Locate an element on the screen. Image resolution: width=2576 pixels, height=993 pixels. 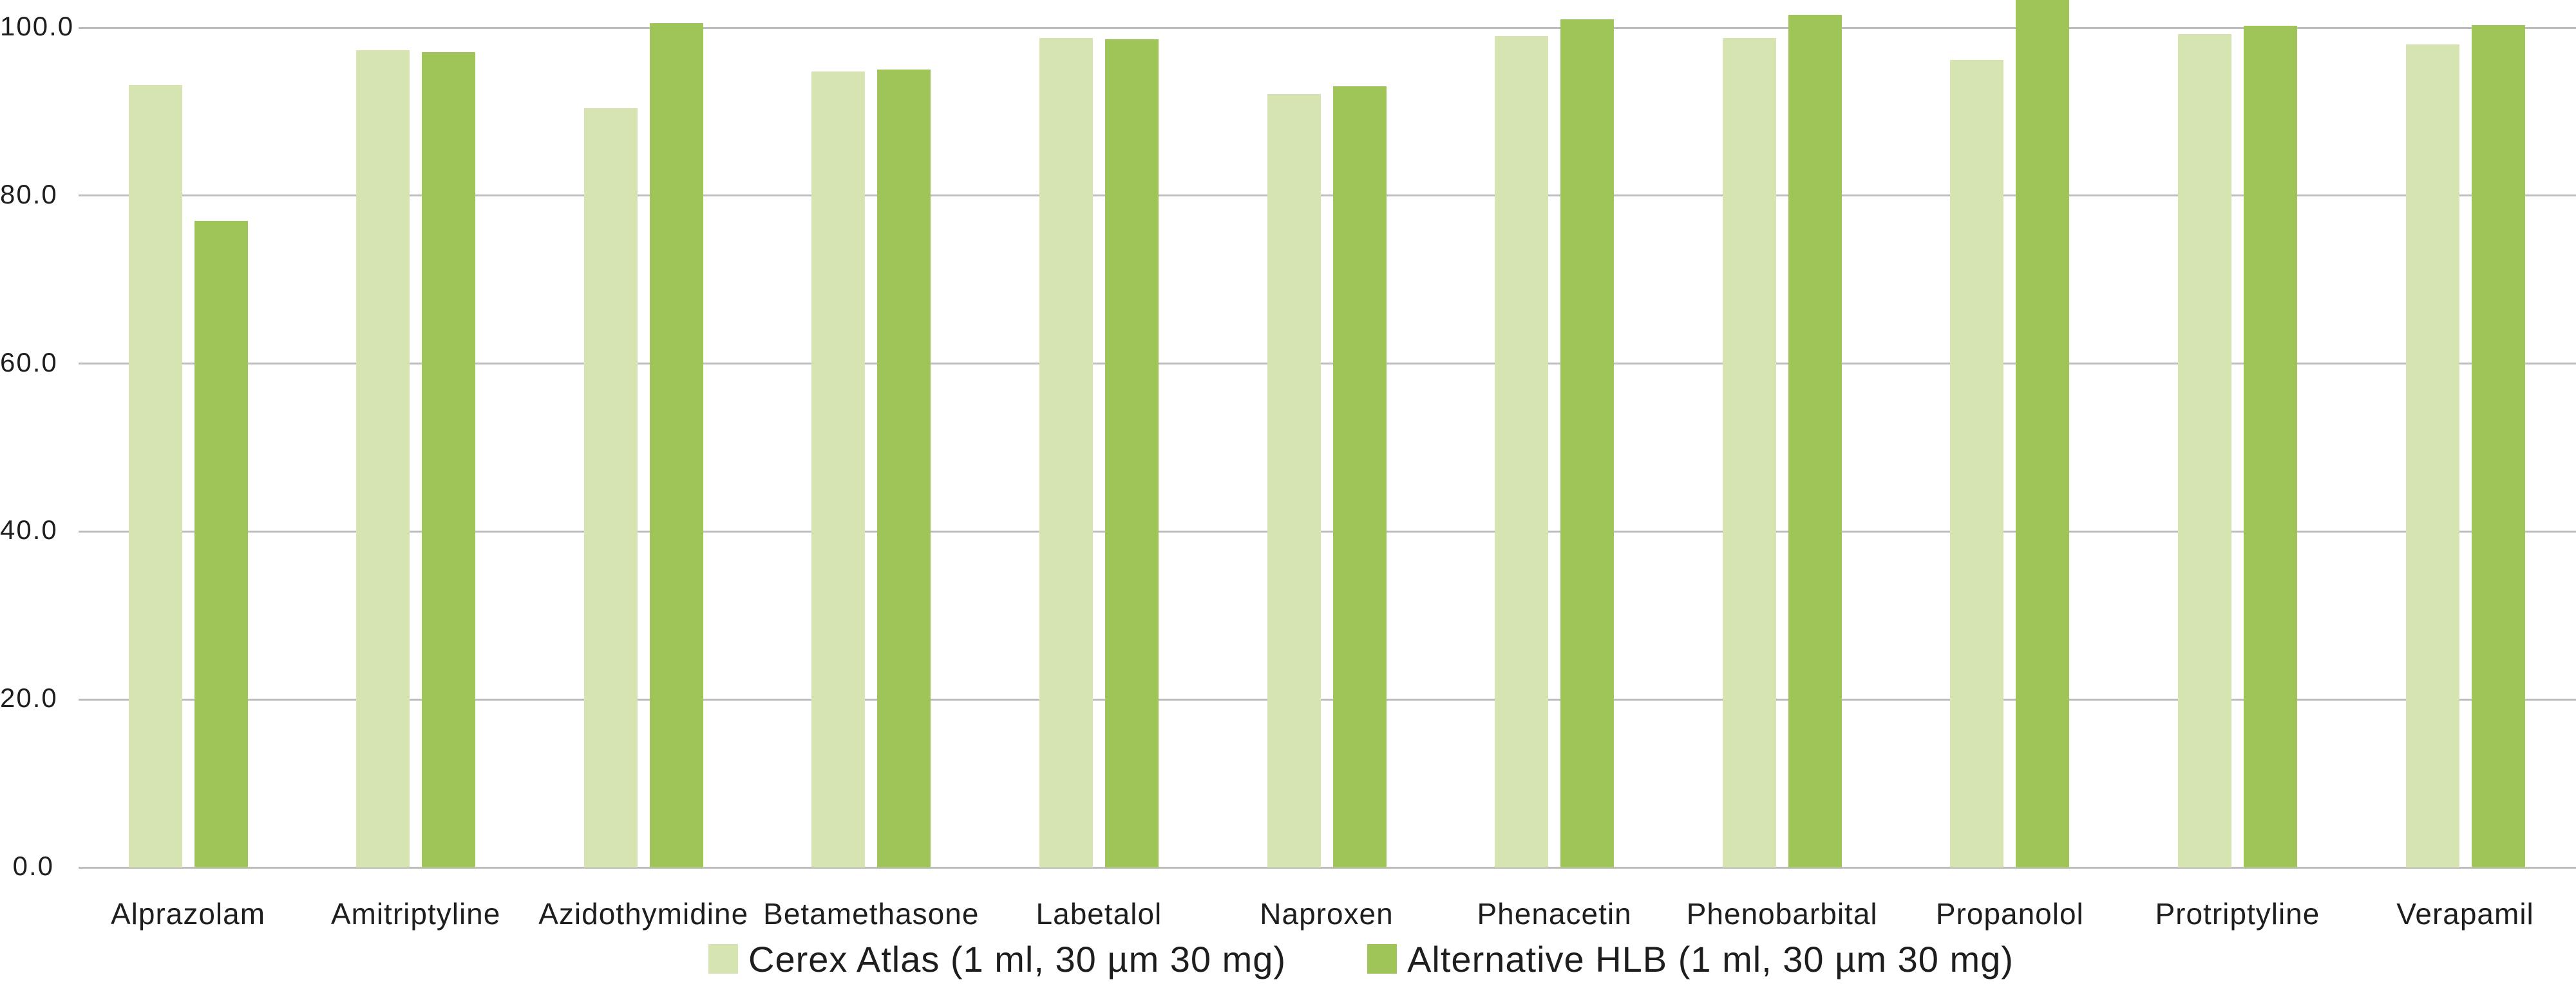
legend-item-series-2: Alternative HLB (1 ml, 30 µm 30 mg) is located at coordinates (1690, 959).